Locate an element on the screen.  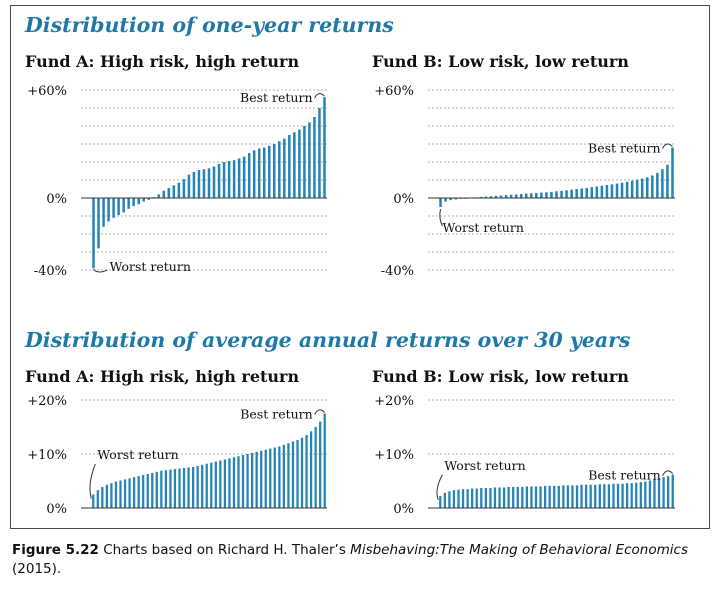
panel-title-fund-b-thirty-year: Fund B: Low risk, low return is located at coordinates (500, 376).